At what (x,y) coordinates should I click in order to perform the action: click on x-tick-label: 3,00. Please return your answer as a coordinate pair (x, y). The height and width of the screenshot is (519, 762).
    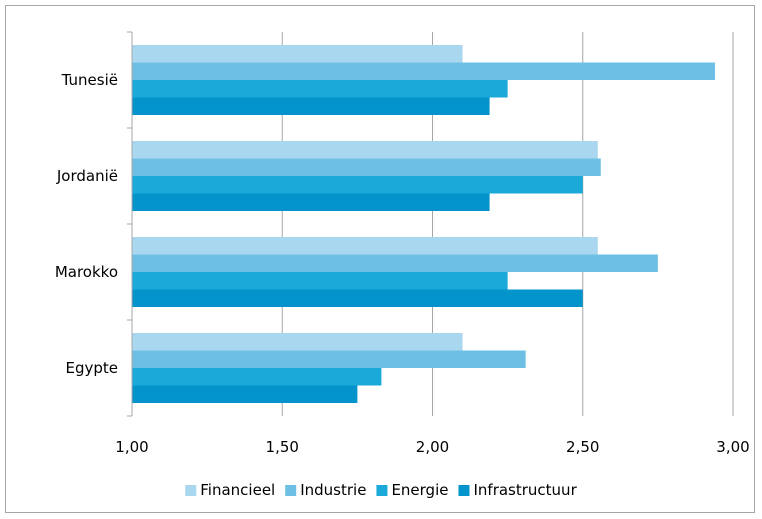
    Looking at the image, I should click on (732, 447).